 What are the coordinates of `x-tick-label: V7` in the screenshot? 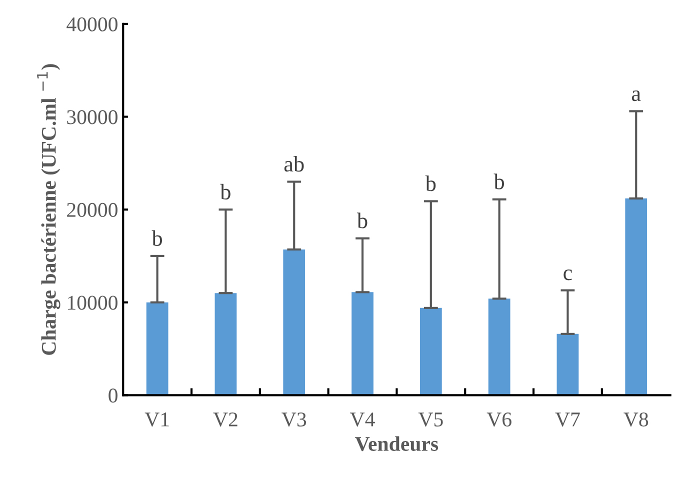 It's located at (567, 419).